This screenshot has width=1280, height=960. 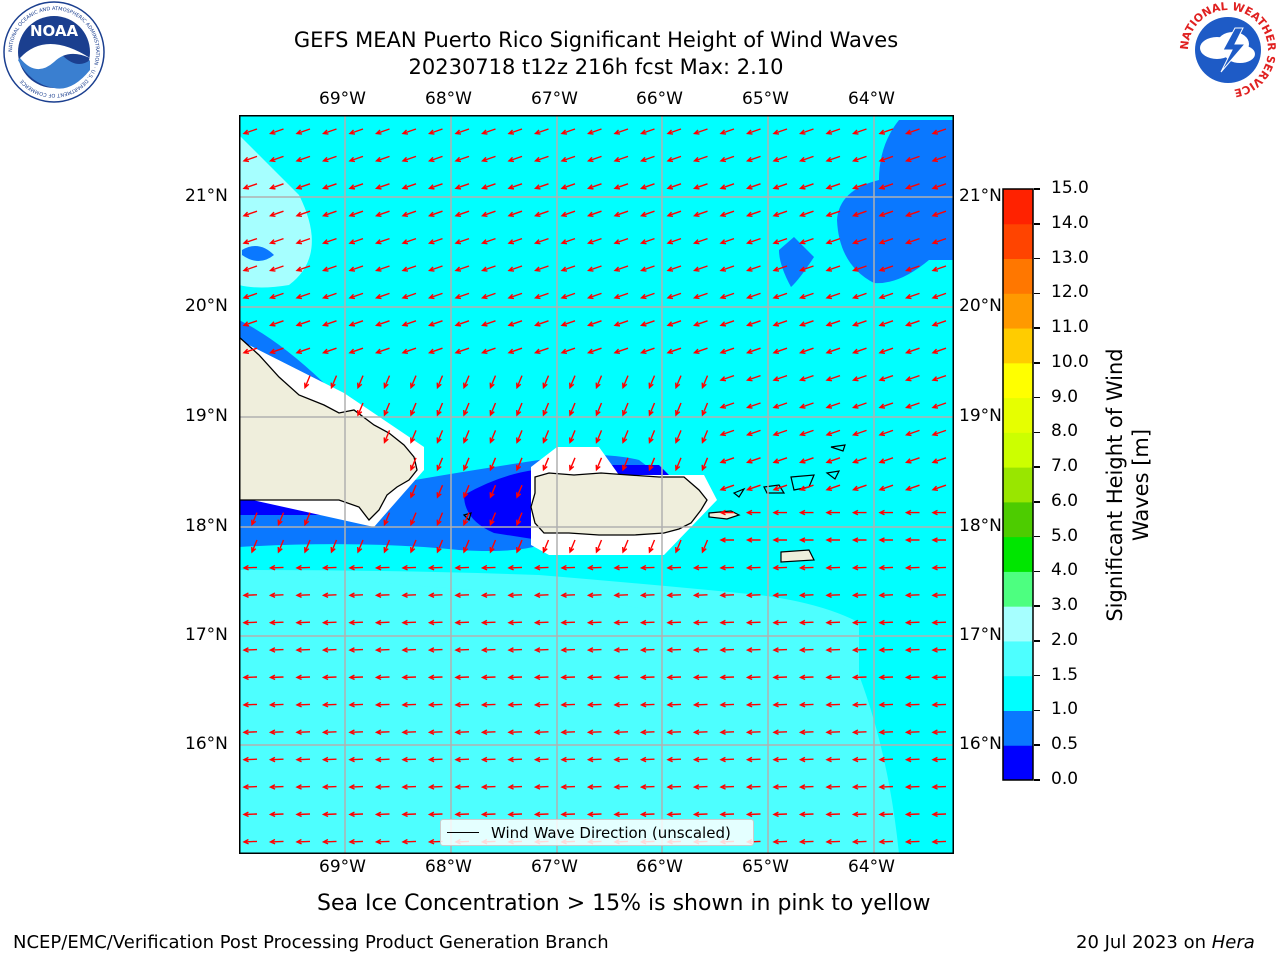 I want to click on colorbar-tick-label-5: 3.0, so click(x=1065, y=605).